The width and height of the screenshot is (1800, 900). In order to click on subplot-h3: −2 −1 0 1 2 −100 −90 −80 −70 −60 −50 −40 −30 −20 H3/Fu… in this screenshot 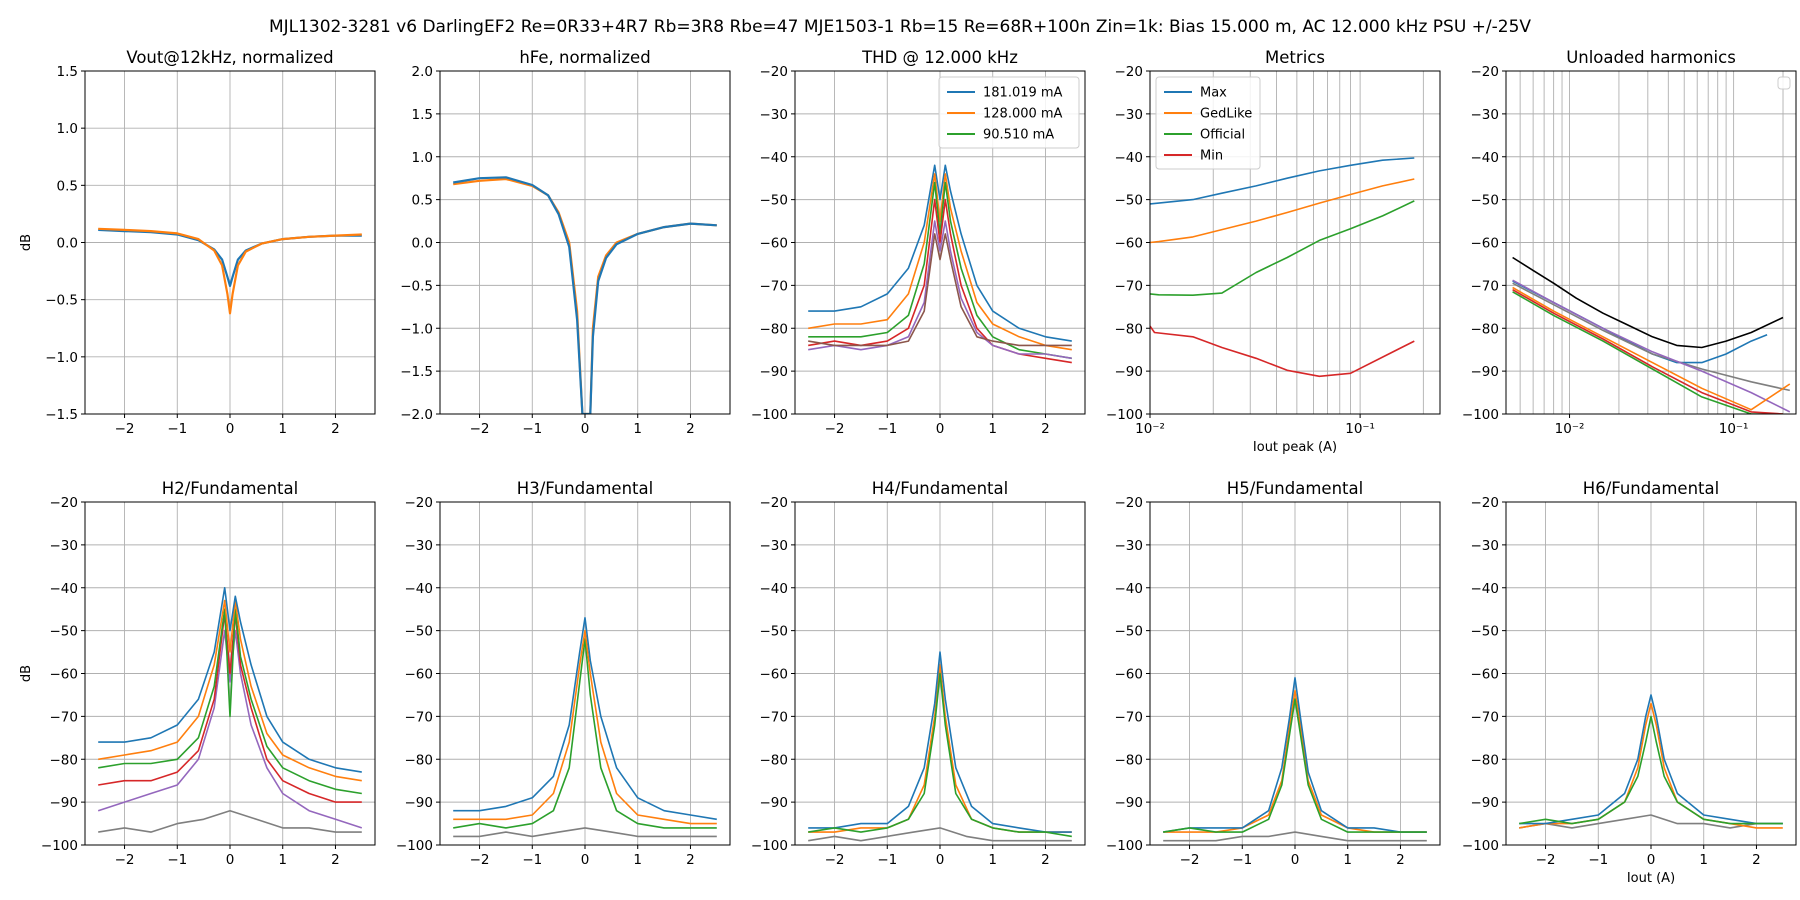, I will do `click(563, 673)`.